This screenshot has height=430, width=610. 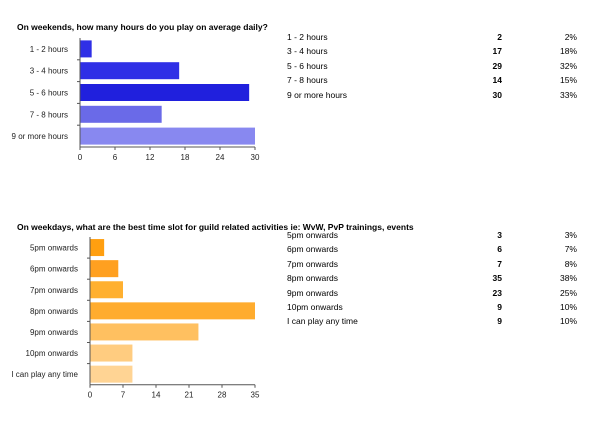 What do you see at coordinates (497, 80) in the screenshot?
I see `summary-count: 14` at bounding box center [497, 80].